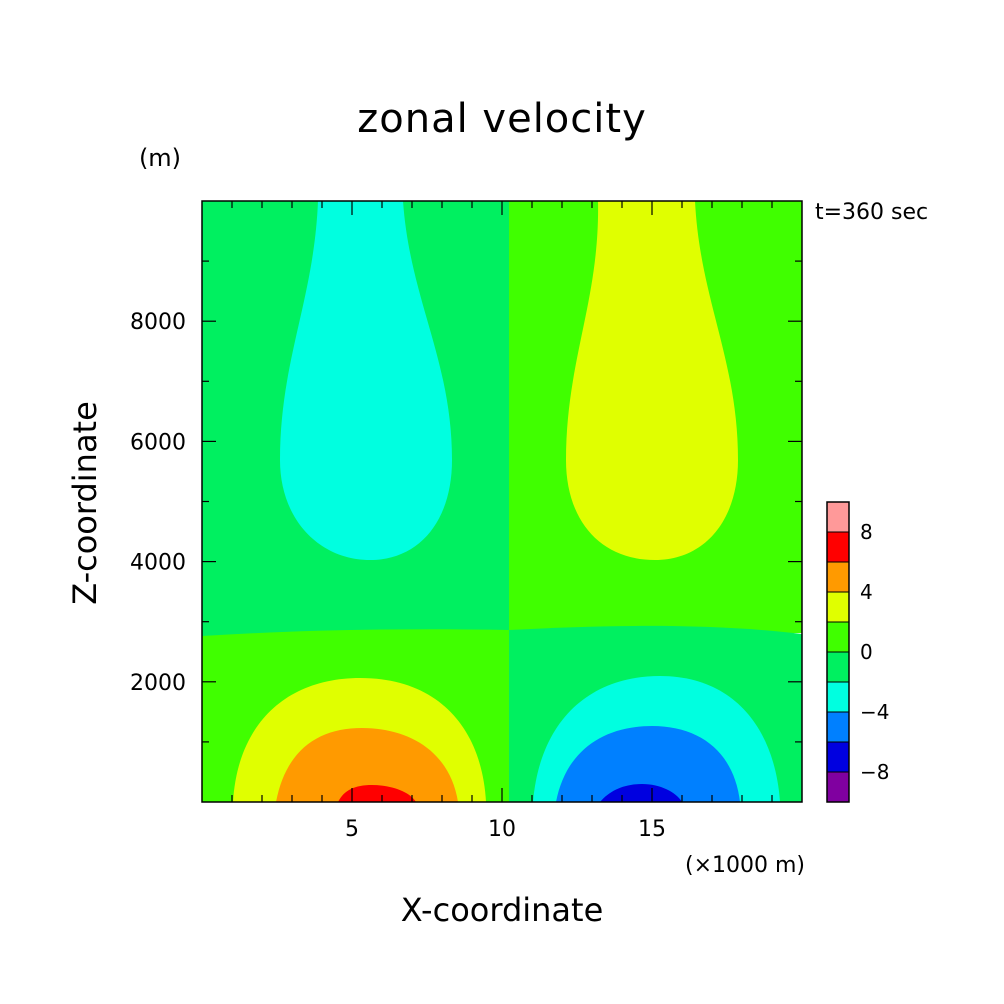 This screenshot has height=1004, width=1004. What do you see at coordinates (866, 592) in the screenshot?
I see `colorbar-tick-label: 4` at bounding box center [866, 592].